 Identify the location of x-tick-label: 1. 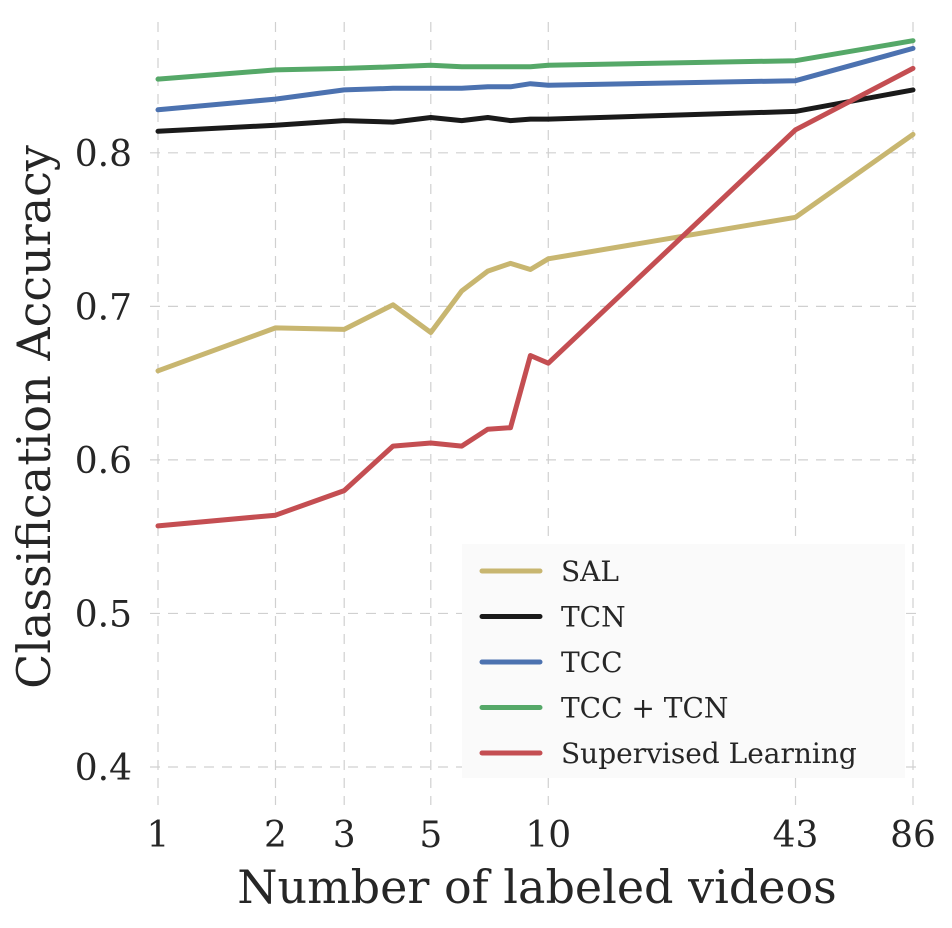
(158, 835).